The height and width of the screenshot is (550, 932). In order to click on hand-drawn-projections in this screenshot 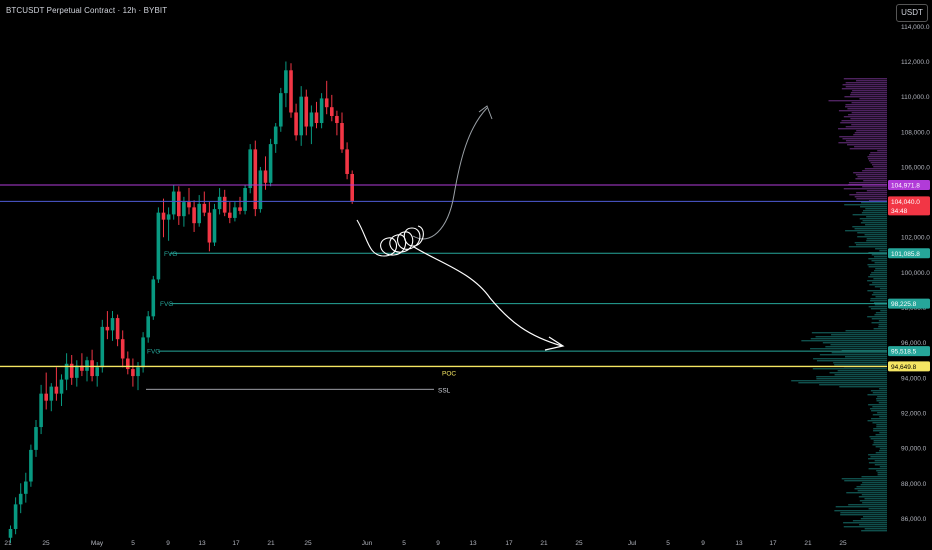, I will do `click(460, 228)`.